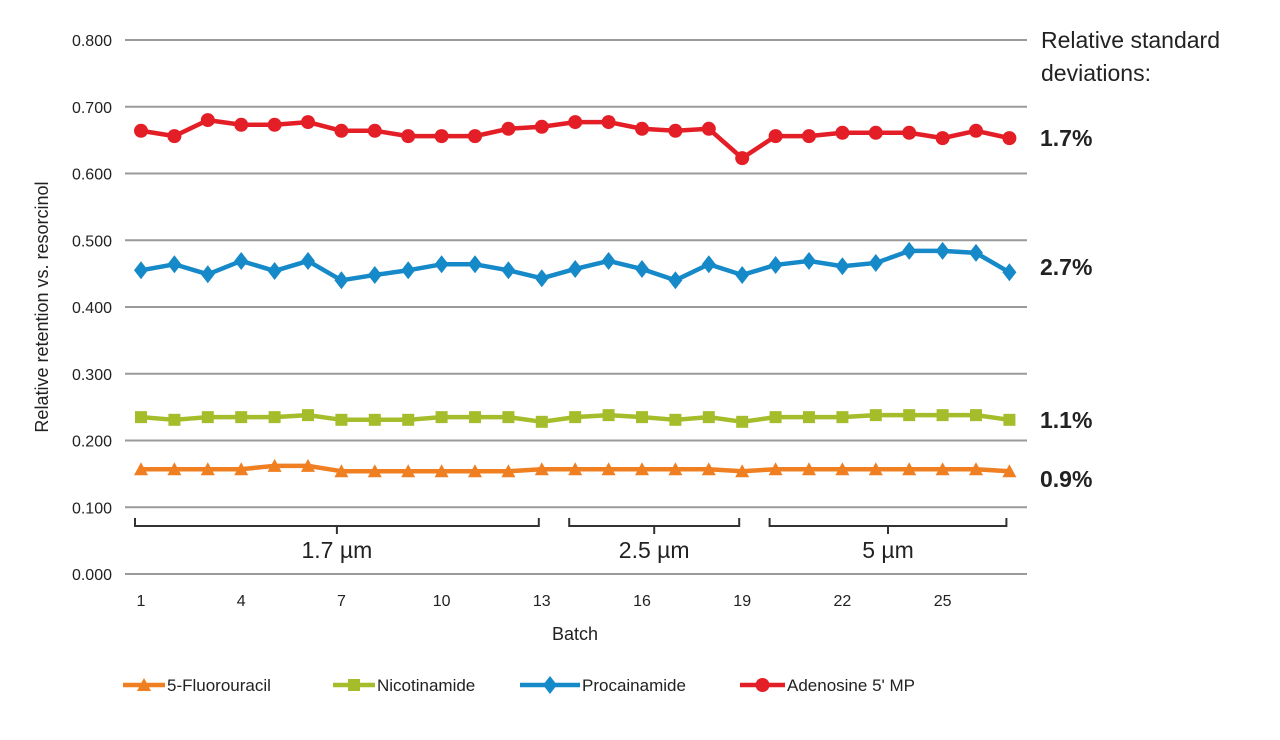  Describe the element at coordinates (1066, 479) in the screenshot. I see `rsd-value: 0.9%` at that location.